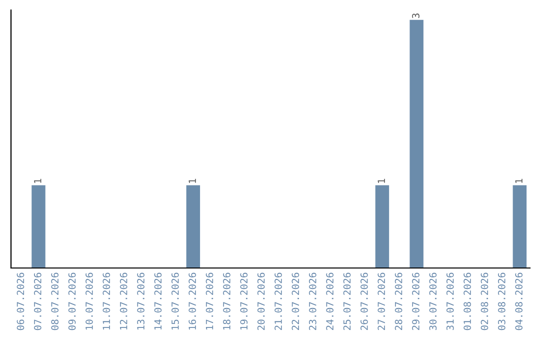  I want to click on data-label: 3, so click(416, 16).